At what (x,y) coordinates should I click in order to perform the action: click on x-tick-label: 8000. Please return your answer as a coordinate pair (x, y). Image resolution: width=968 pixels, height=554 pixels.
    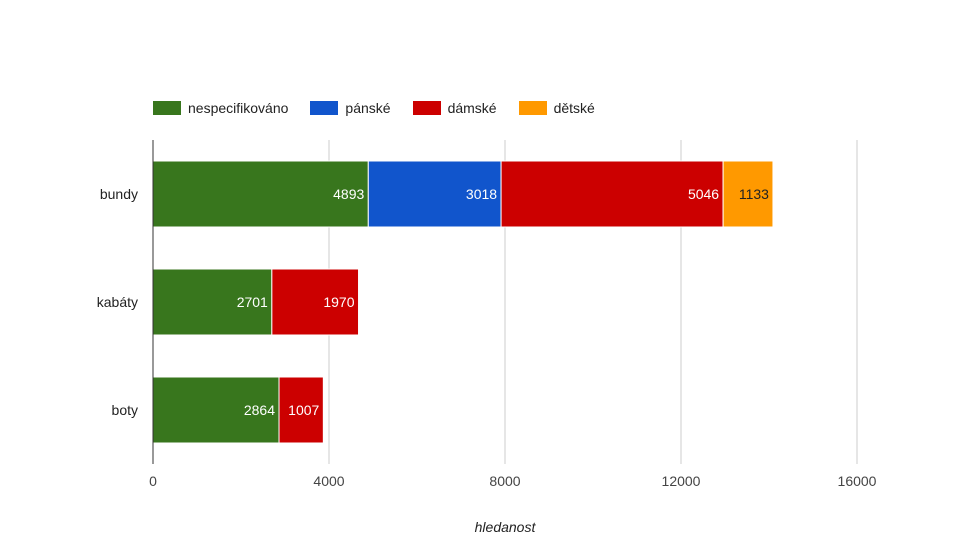
    Looking at the image, I should click on (504, 481).